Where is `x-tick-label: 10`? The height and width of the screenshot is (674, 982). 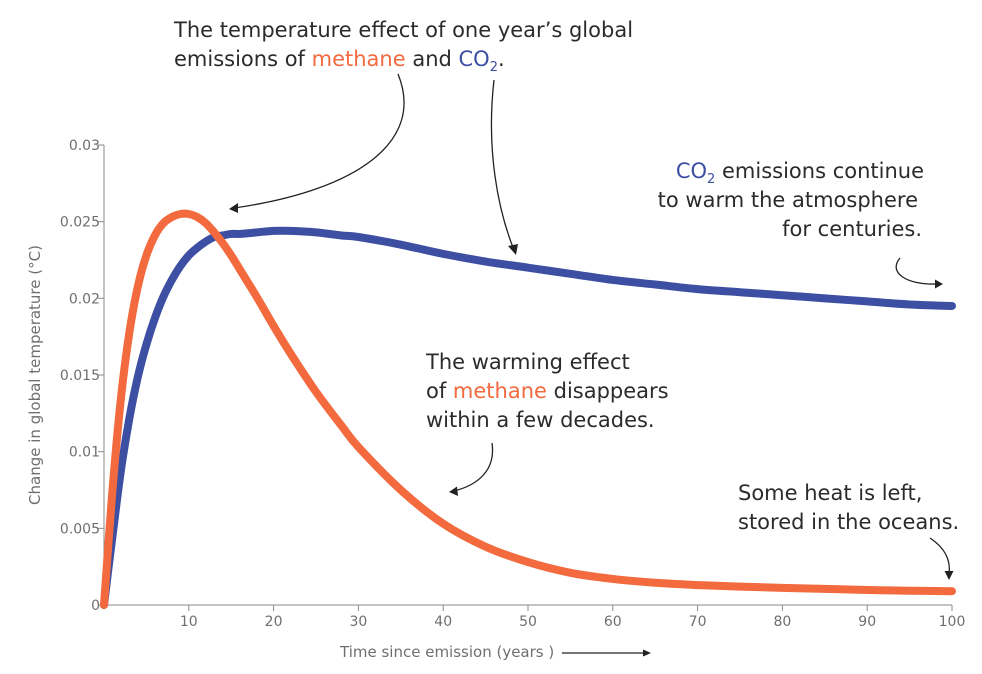
x-tick-label: 10 is located at coordinates (189, 622).